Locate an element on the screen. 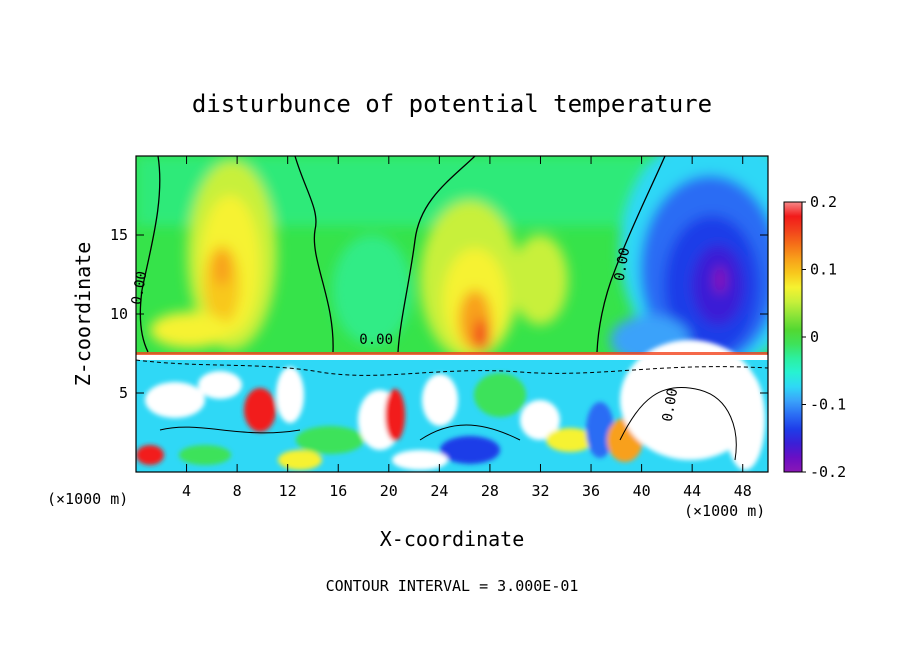 The image size is (904, 654). x-axis-label: X-coordinate is located at coordinates (452, 539).